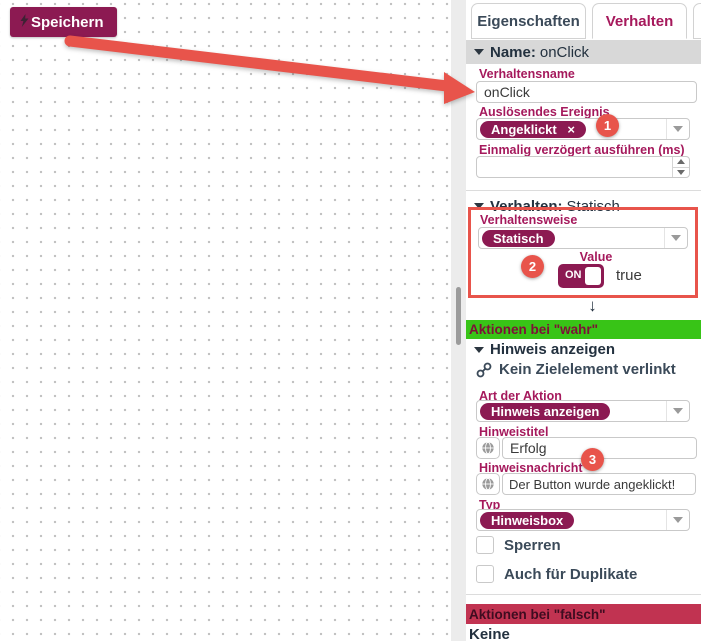  I want to click on toggle-state-text: true, so click(629, 275).